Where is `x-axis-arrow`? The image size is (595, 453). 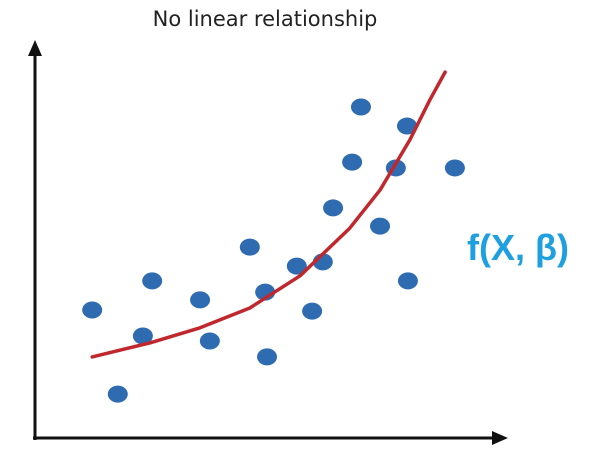
x-axis-arrow is located at coordinates (500, 438).